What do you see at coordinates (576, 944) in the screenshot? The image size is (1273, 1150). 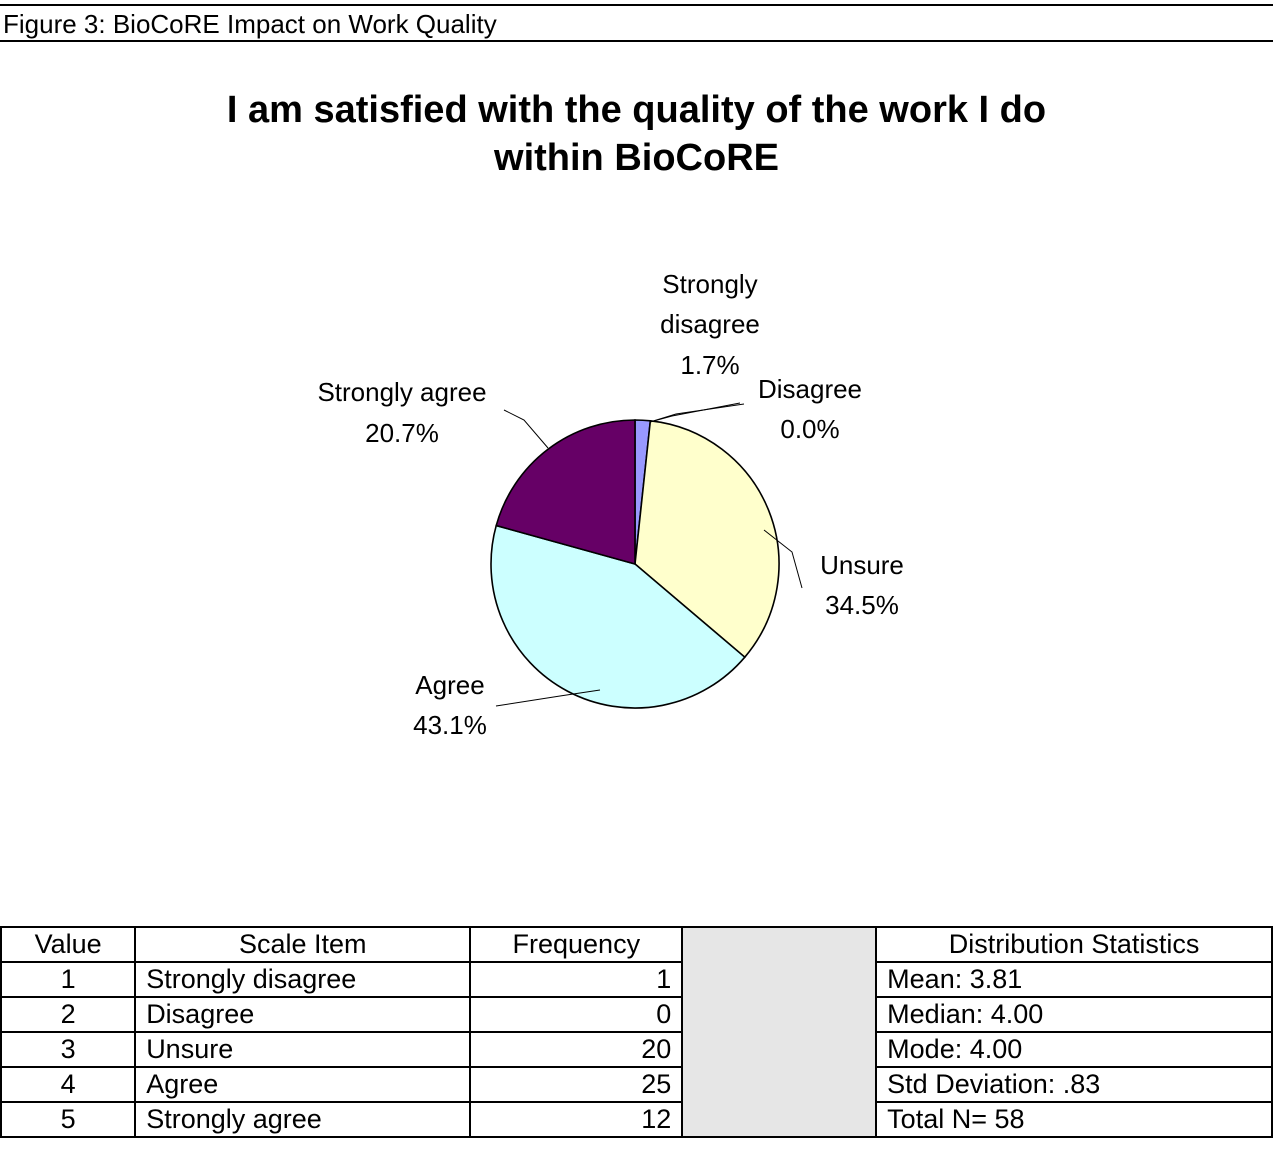 I see `header-frequency: Frequency` at bounding box center [576, 944].